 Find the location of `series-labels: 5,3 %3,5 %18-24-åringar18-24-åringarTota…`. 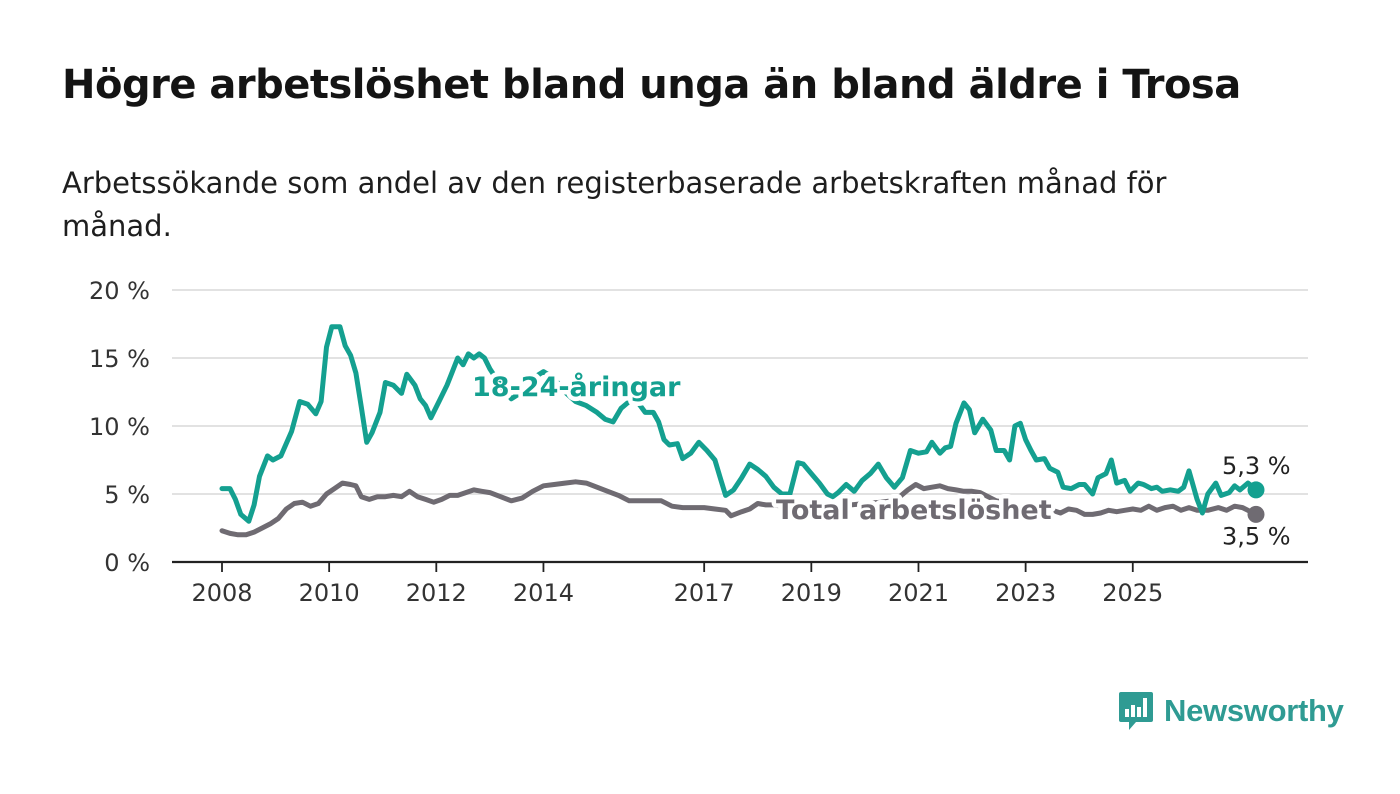

series-labels: 5,3 %3,5 %18-24-åringar18-24-åringarTota… is located at coordinates (879, 459).